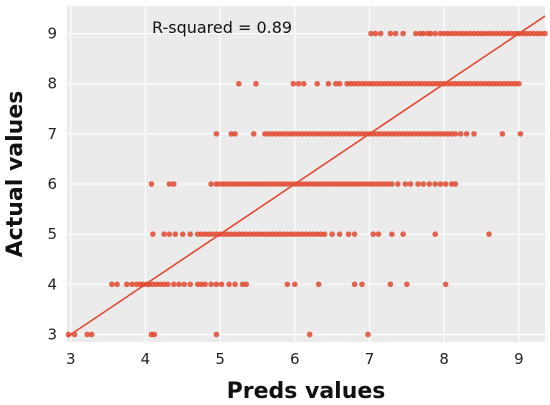  Describe the element at coordinates (52, 284) in the screenshot. I see `y-tick-label: 4` at that location.